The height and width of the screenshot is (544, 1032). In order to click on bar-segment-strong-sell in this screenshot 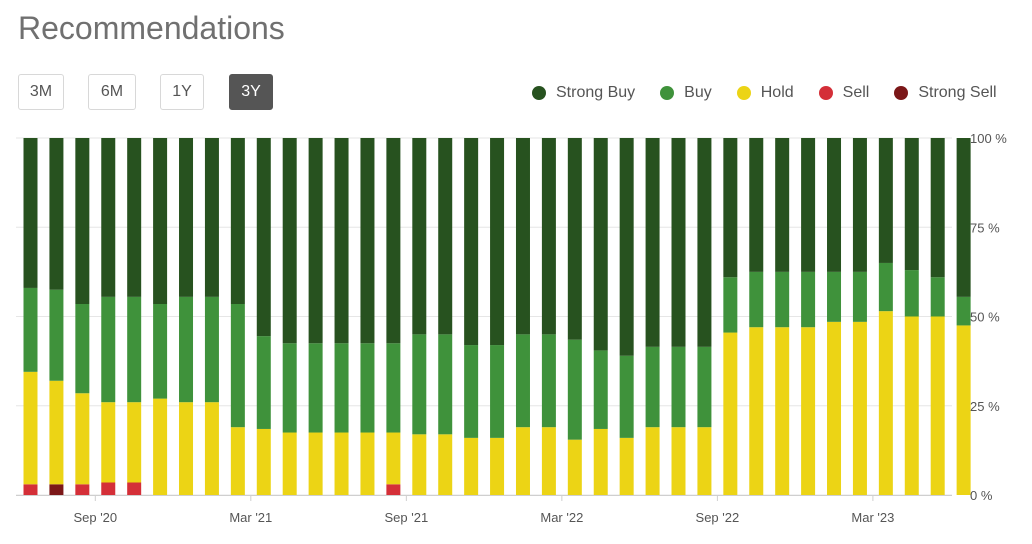, I will do `click(56, 489)`.